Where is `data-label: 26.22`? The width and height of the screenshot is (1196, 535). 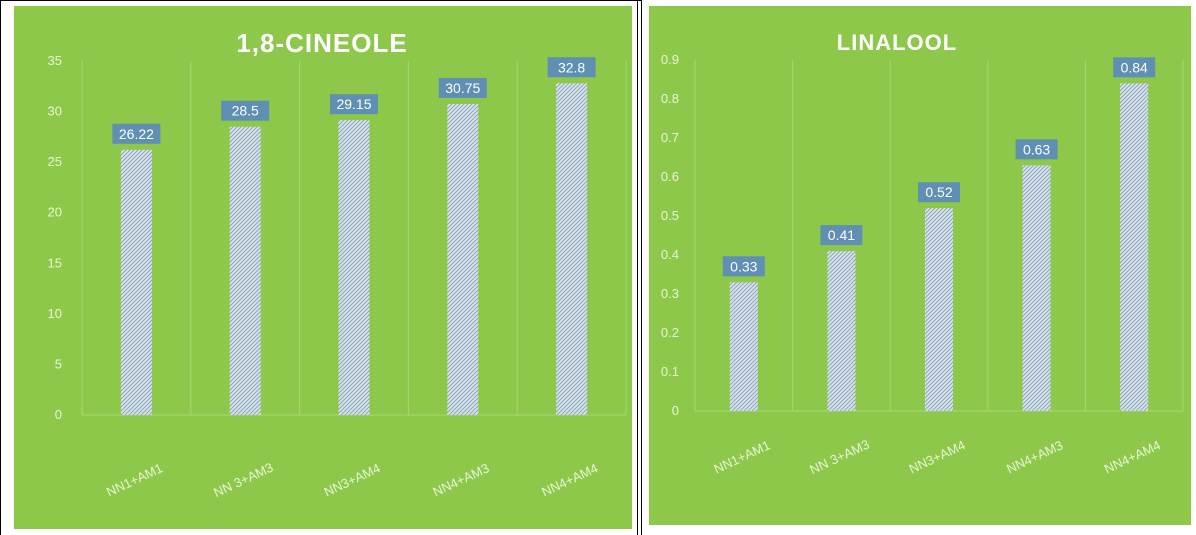 data-label: 26.22 is located at coordinates (136, 134).